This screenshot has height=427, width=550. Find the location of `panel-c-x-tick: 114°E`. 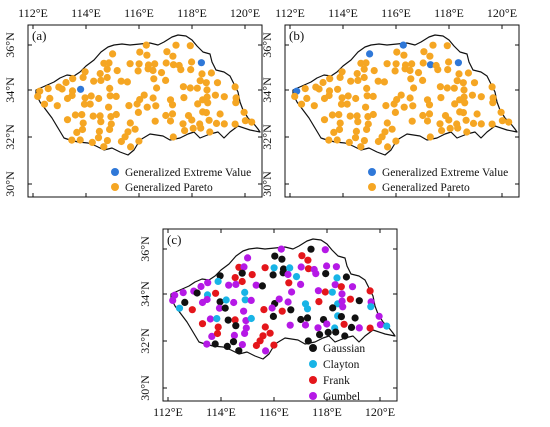

panel-c-x-tick: 114°E is located at coordinates (221, 412).